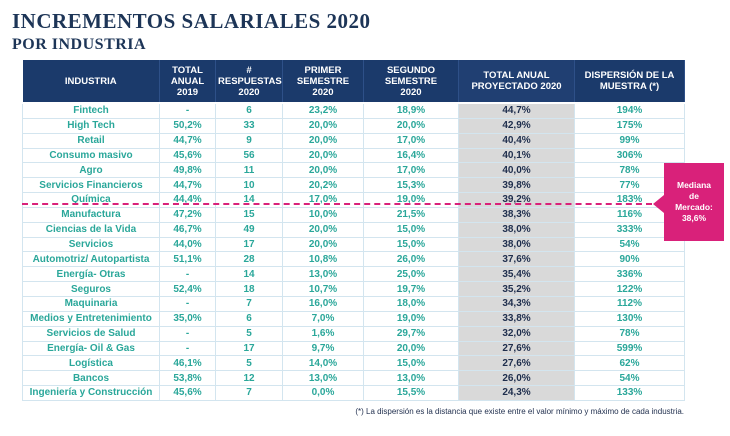 The image size is (730, 436). I want to click on cell-total-anual-proyectado-2020: 44,7%, so click(516, 111).